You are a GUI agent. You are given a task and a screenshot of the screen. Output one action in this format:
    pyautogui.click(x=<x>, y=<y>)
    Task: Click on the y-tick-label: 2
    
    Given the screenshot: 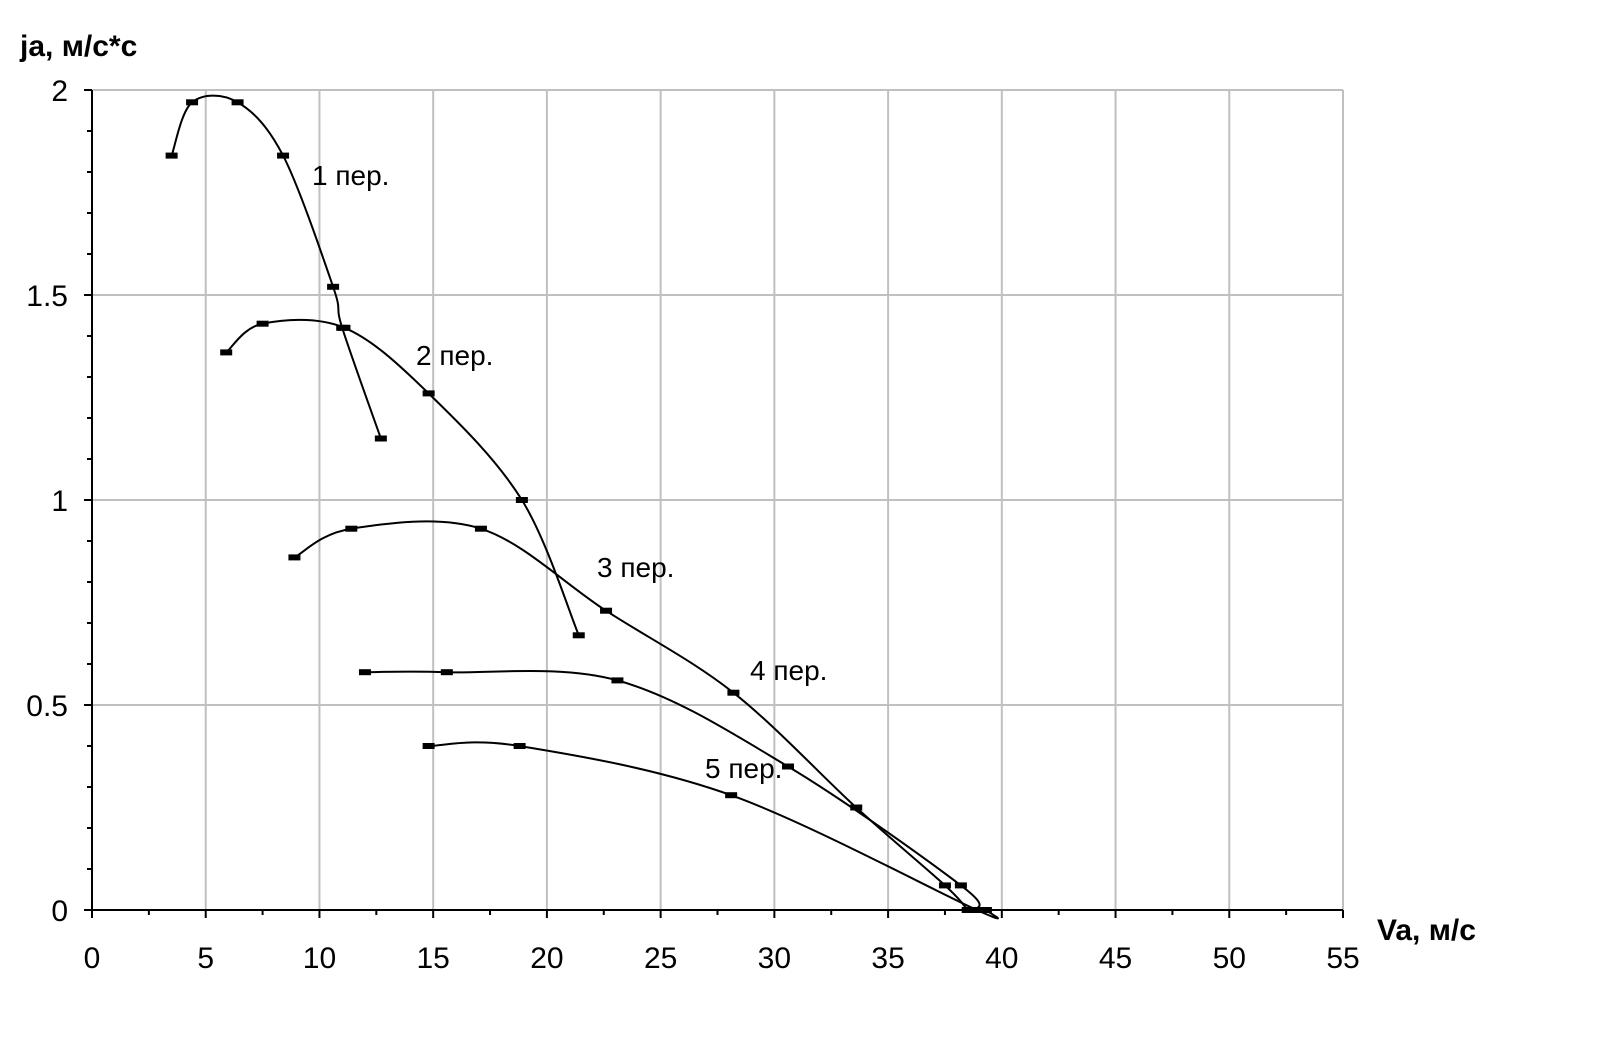 What is the action you would take?
    pyautogui.click(x=59, y=91)
    